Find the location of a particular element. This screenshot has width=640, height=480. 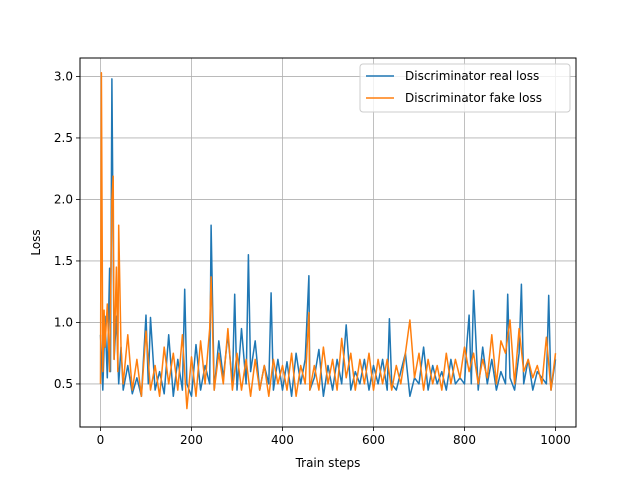

x-tick-label: 600 is located at coordinates (373, 440).